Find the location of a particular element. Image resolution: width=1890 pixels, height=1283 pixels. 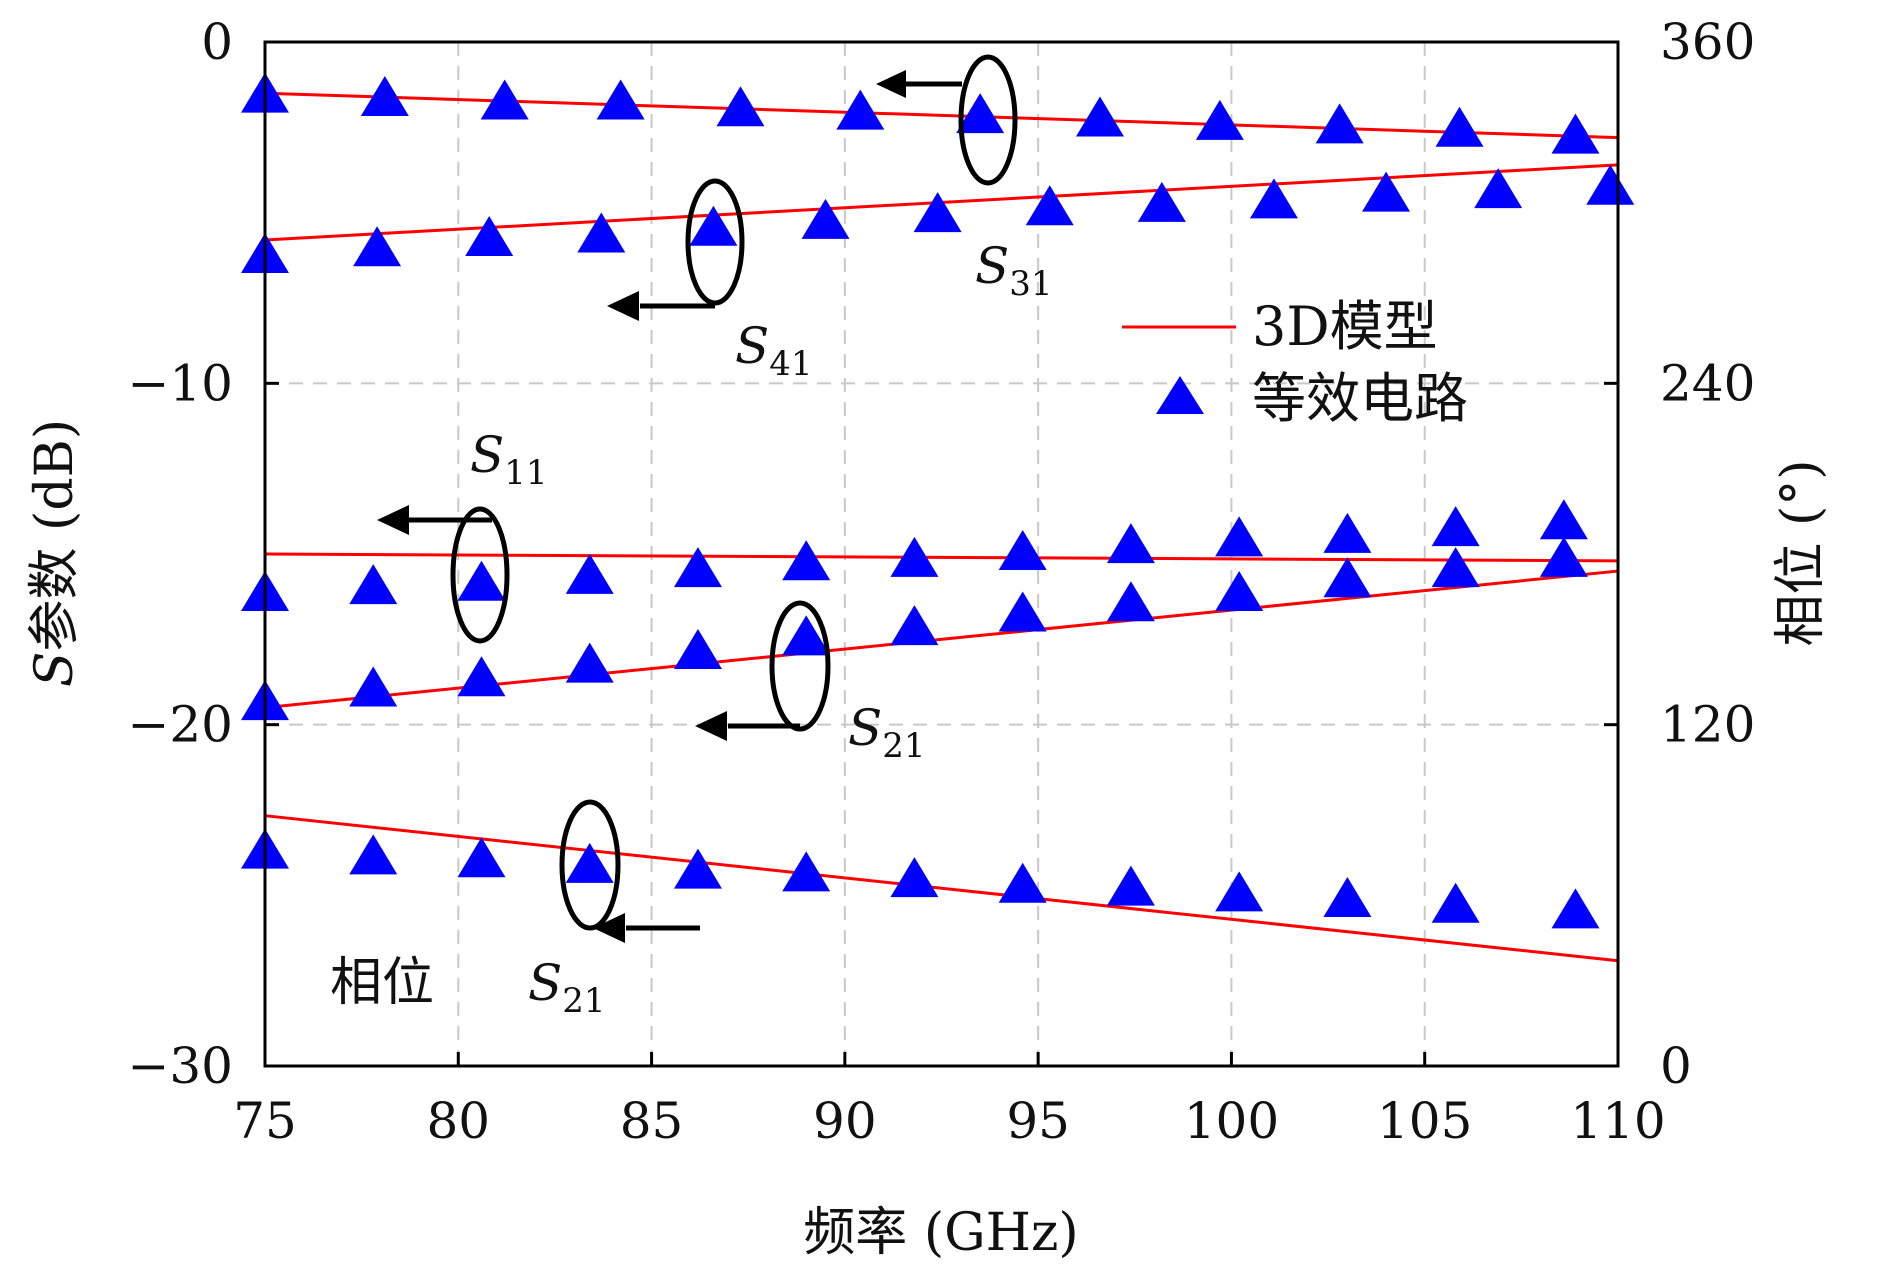

y-right-tick-label: 360 is located at coordinates (1707, 42).